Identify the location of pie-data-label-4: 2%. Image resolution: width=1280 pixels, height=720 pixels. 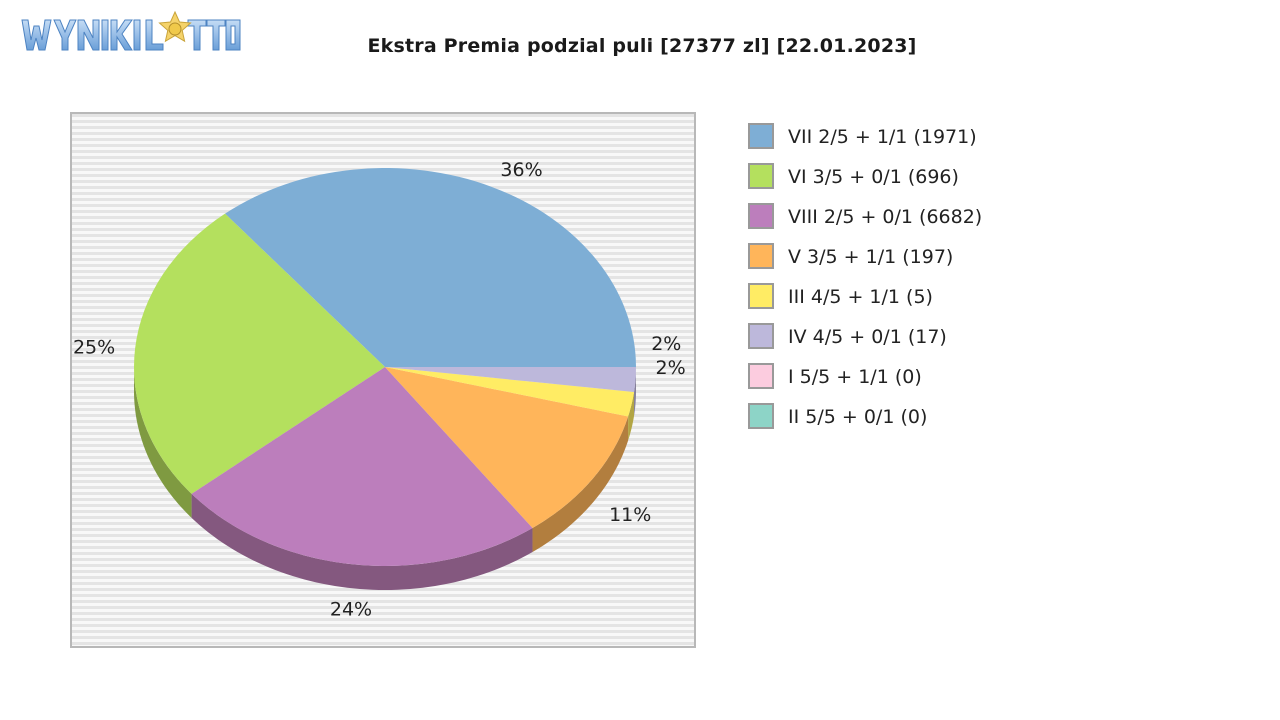
(666, 344).